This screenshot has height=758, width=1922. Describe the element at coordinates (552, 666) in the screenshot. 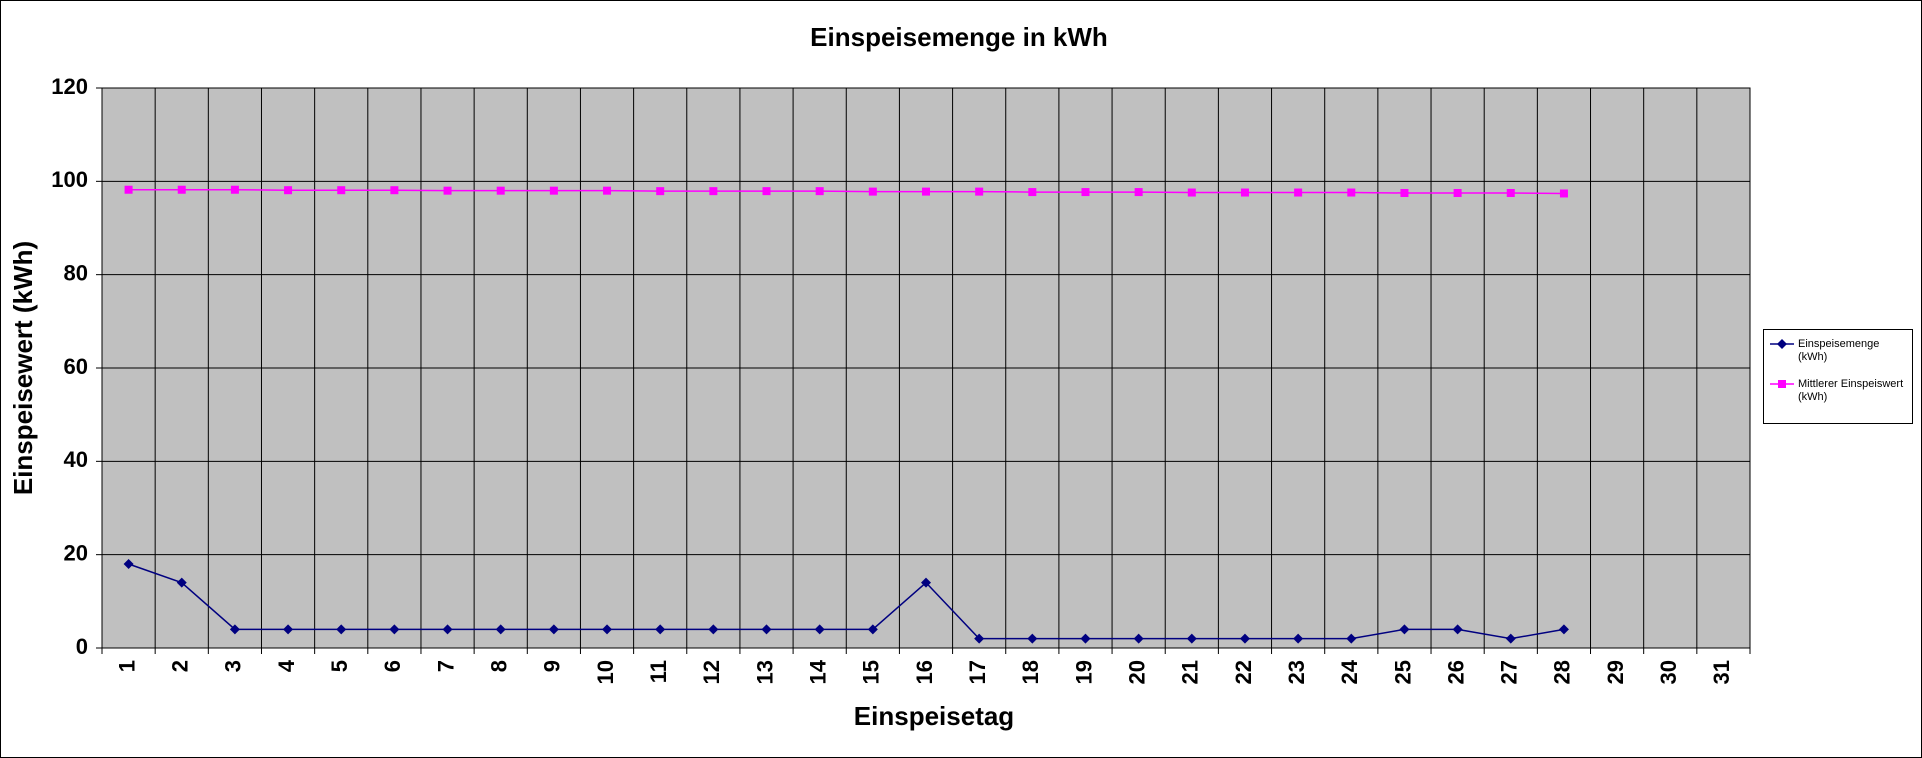

I see `x-tick-label: 9` at that location.